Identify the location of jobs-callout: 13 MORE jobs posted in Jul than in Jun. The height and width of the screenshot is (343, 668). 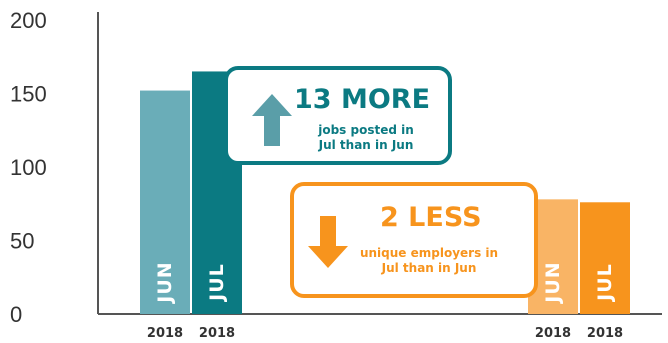
(338, 115).